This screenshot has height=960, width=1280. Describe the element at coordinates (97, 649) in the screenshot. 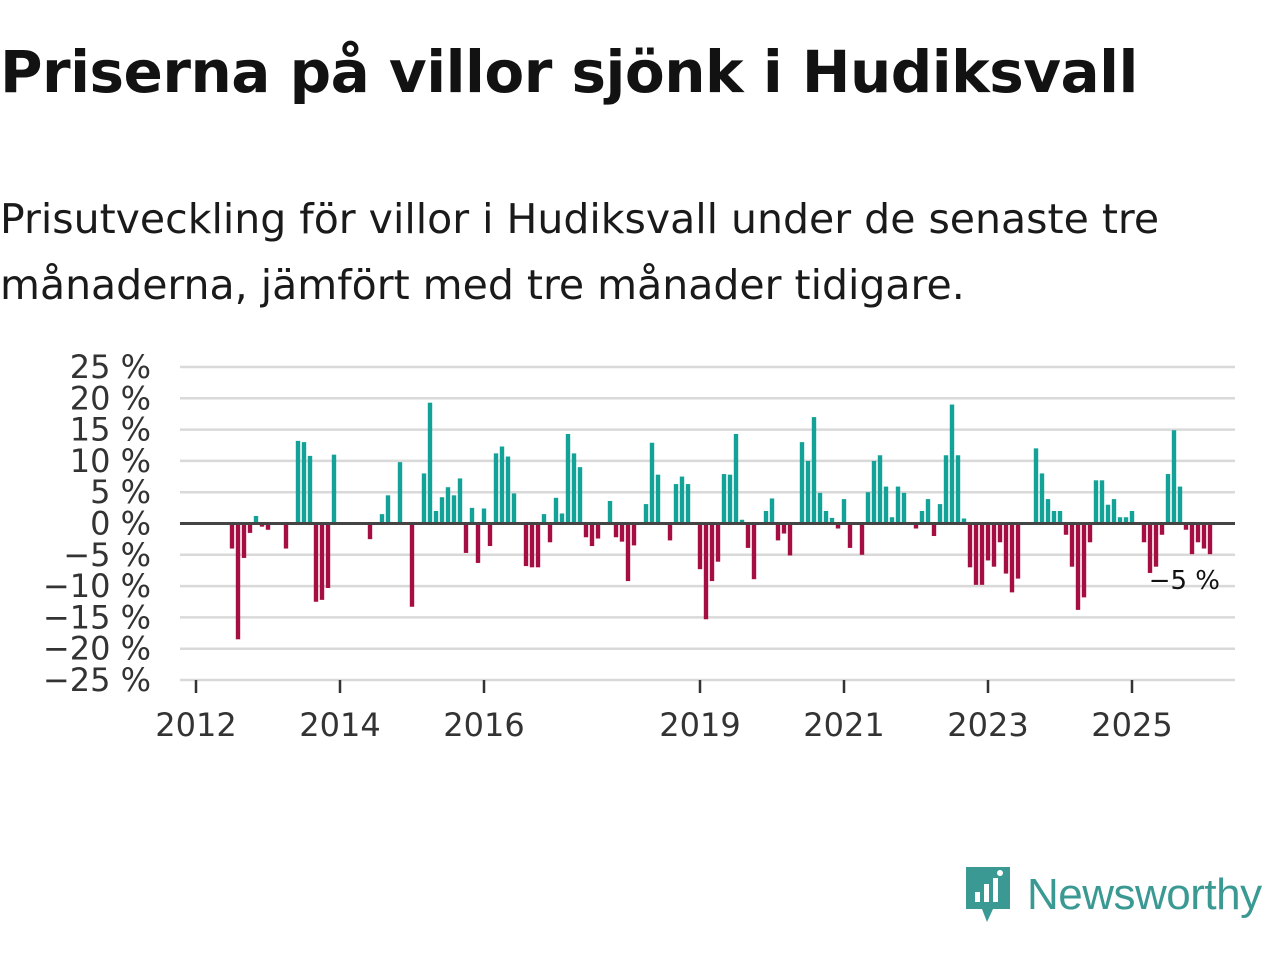

I see `y-tick-label: −20 %` at that location.